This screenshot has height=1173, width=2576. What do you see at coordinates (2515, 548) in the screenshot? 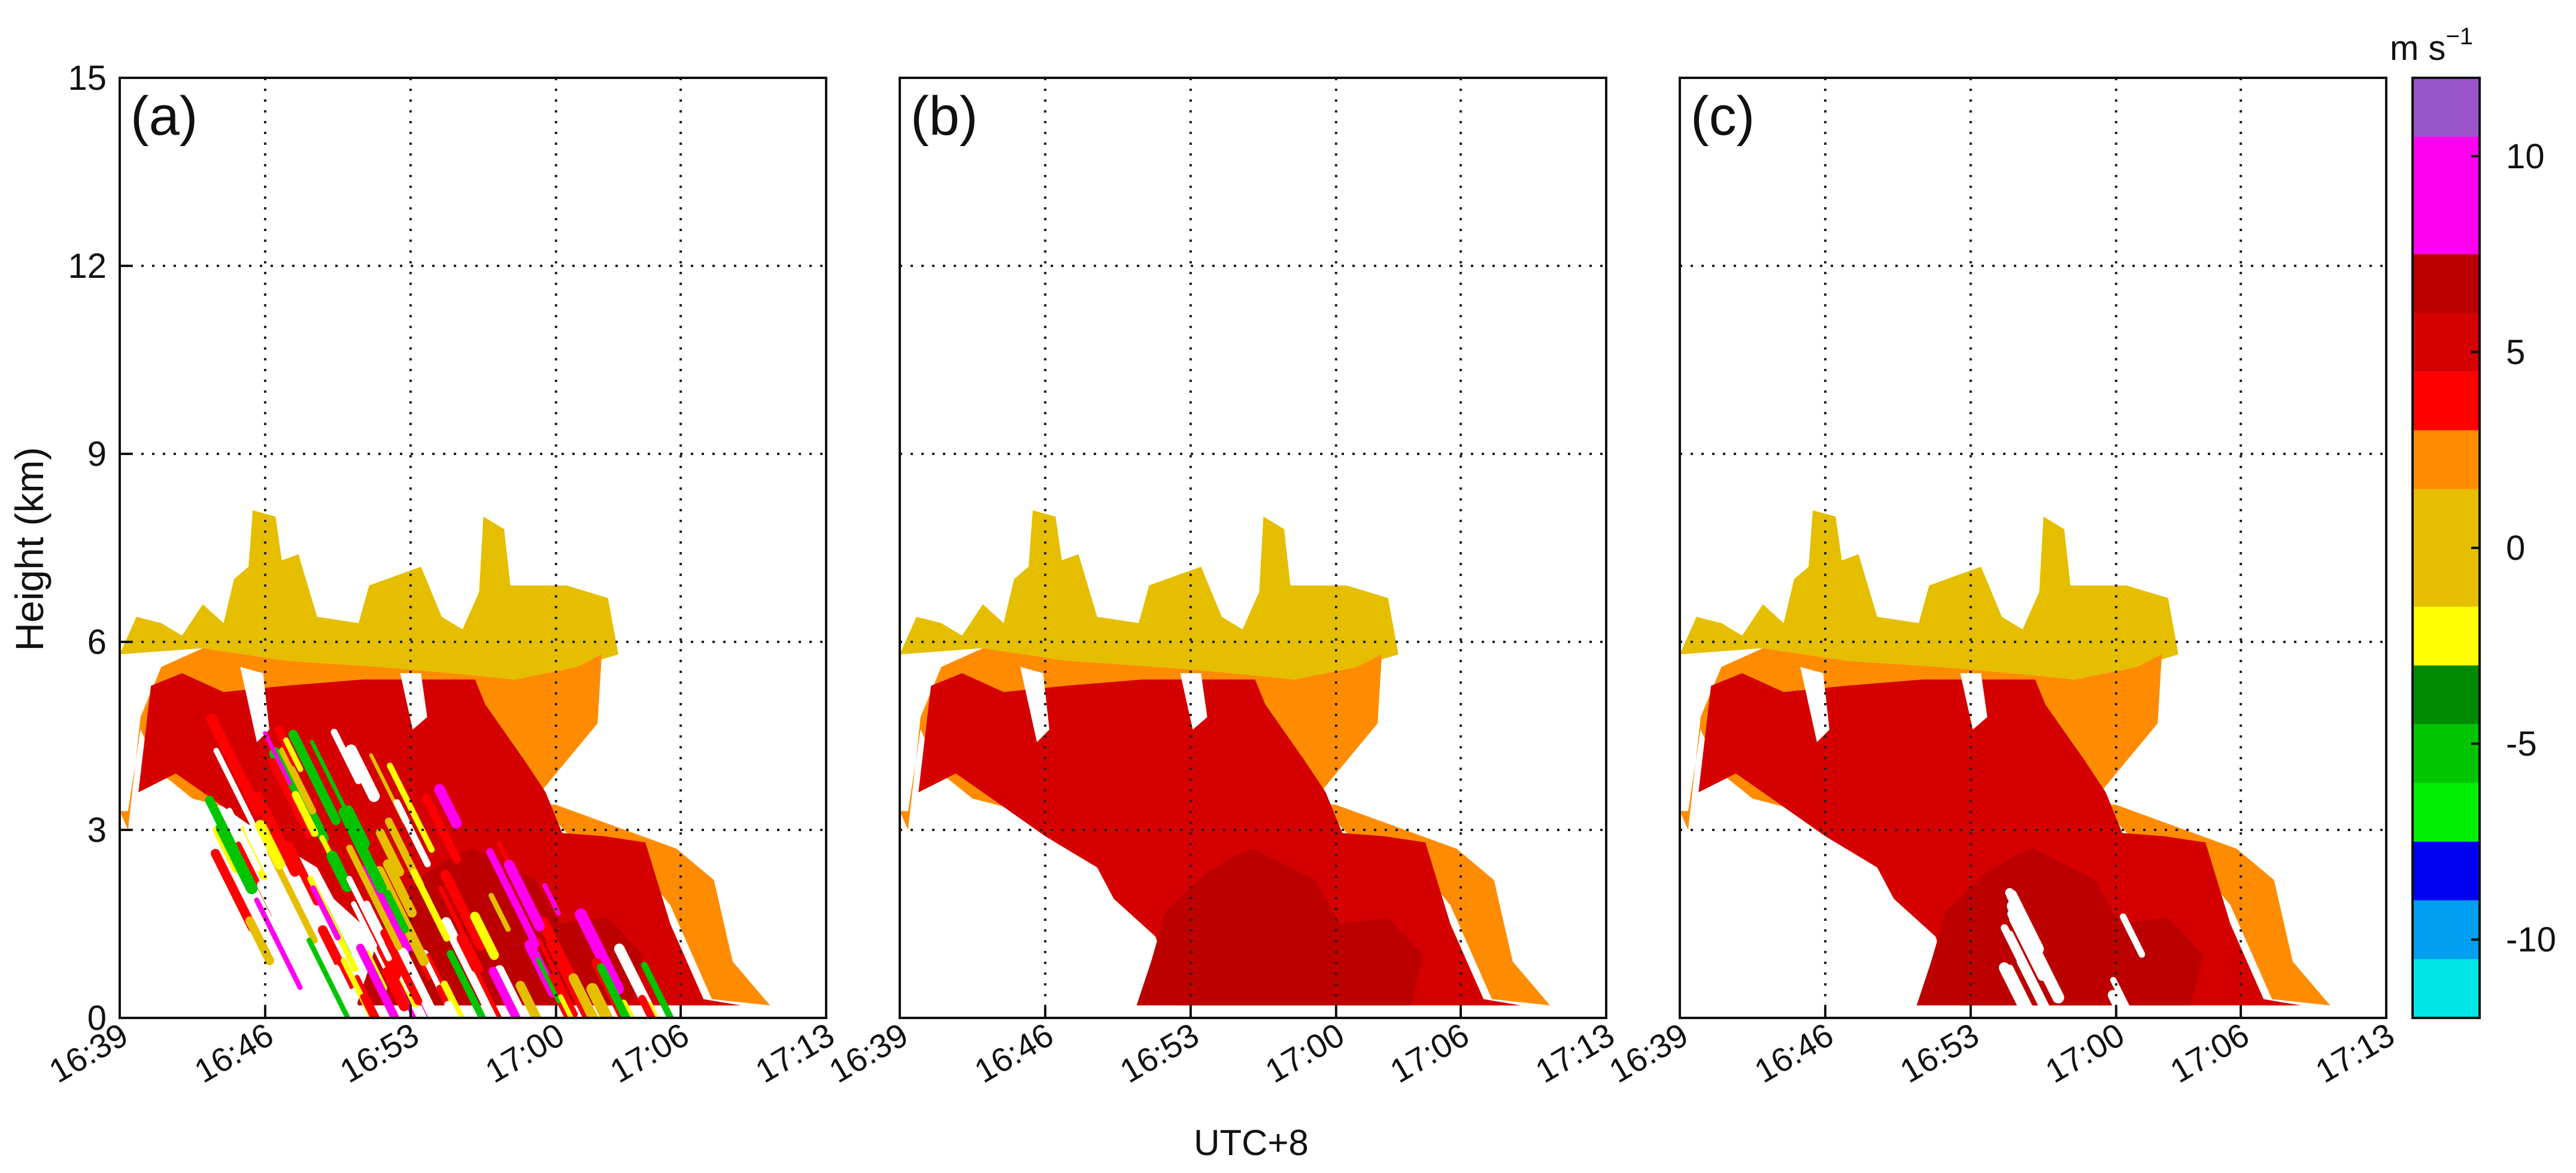
I see `colorbar-tick-label: 0` at bounding box center [2515, 548].